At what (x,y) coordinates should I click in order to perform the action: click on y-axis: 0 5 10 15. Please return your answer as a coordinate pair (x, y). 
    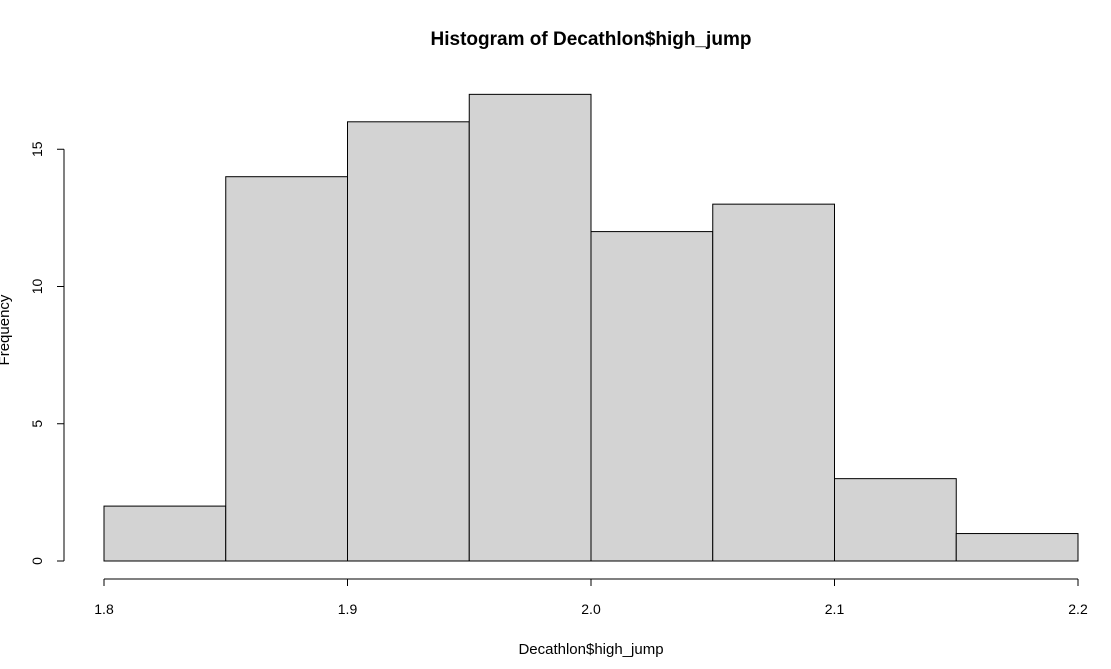
    Looking at the image, I should click on (47, 353).